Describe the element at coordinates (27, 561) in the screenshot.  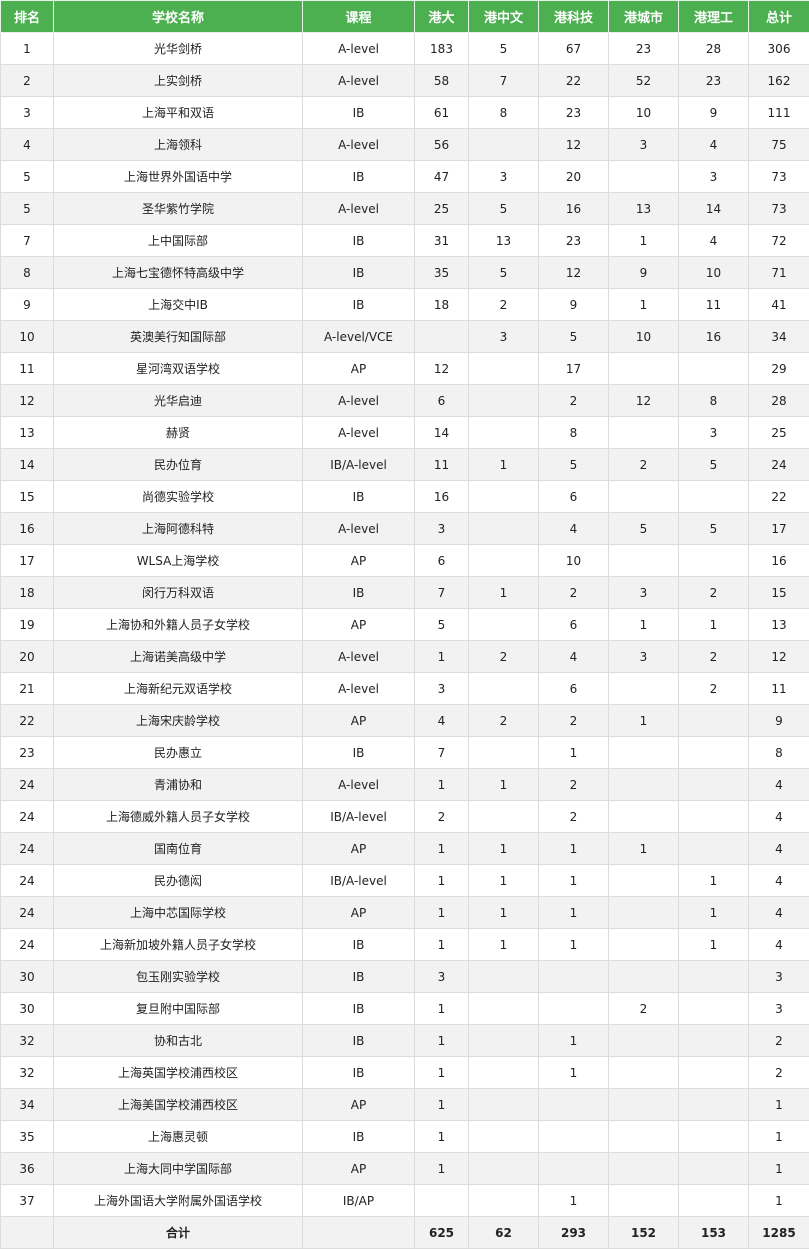
I see `cell-rank: 17` at that location.